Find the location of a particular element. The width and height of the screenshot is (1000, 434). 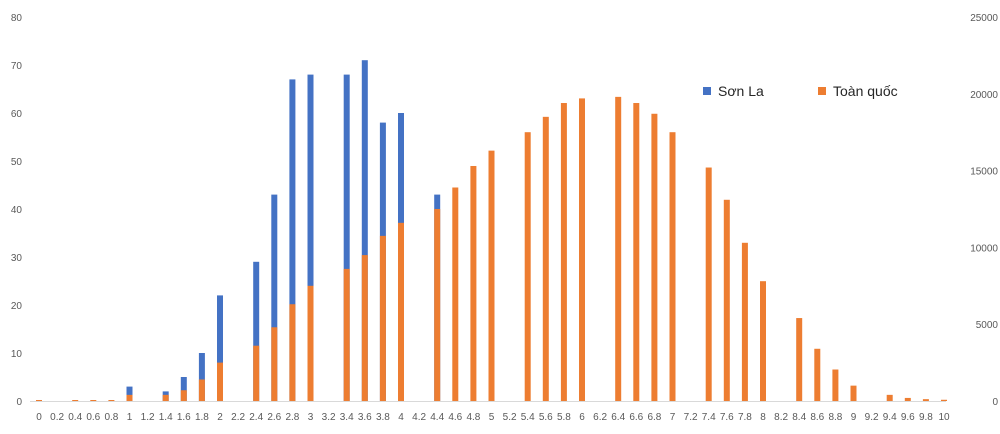

right-axis-ticks: 0 5000 10000 15000 20000 25000 is located at coordinates (984, 210).